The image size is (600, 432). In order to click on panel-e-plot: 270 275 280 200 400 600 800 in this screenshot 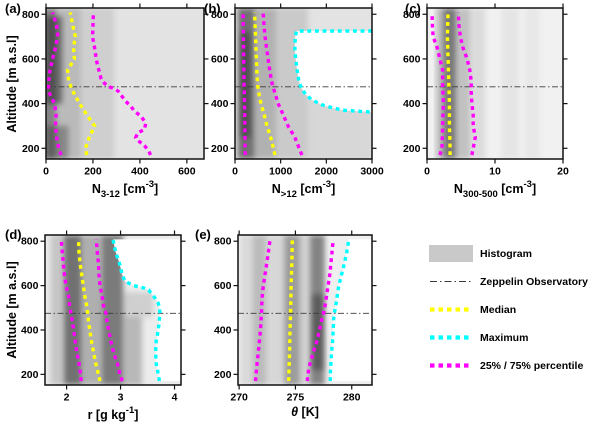, I will do `click(295, 317)`.